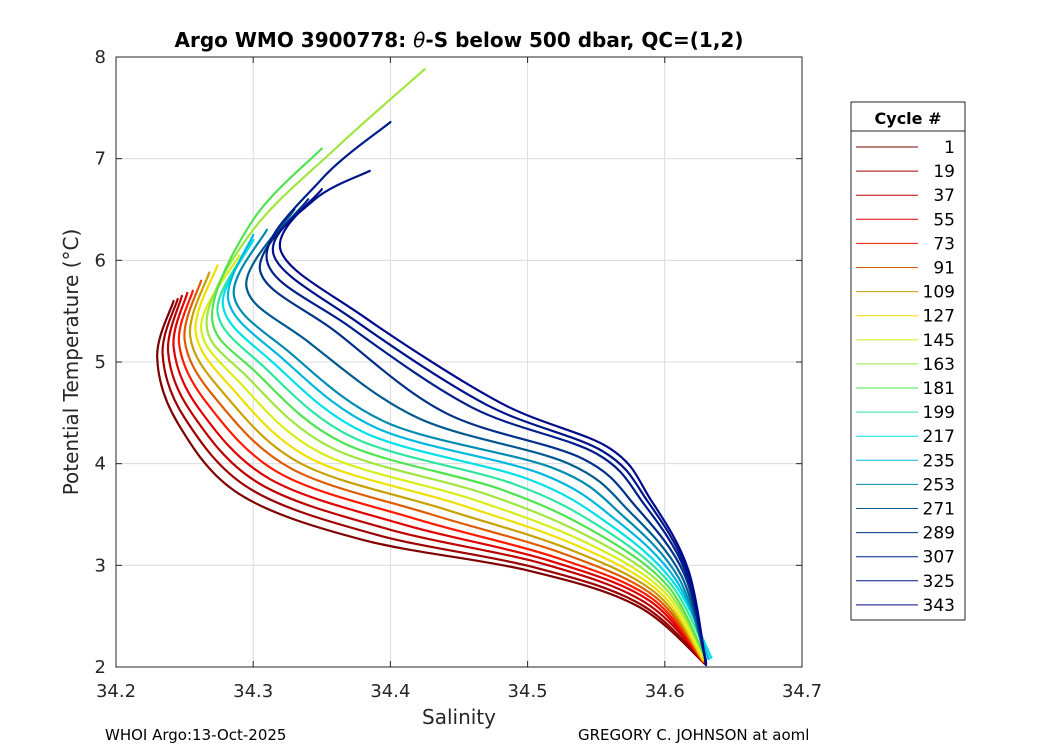 The image size is (1050, 750). I want to click on legend-label: 109, so click(939, 293).